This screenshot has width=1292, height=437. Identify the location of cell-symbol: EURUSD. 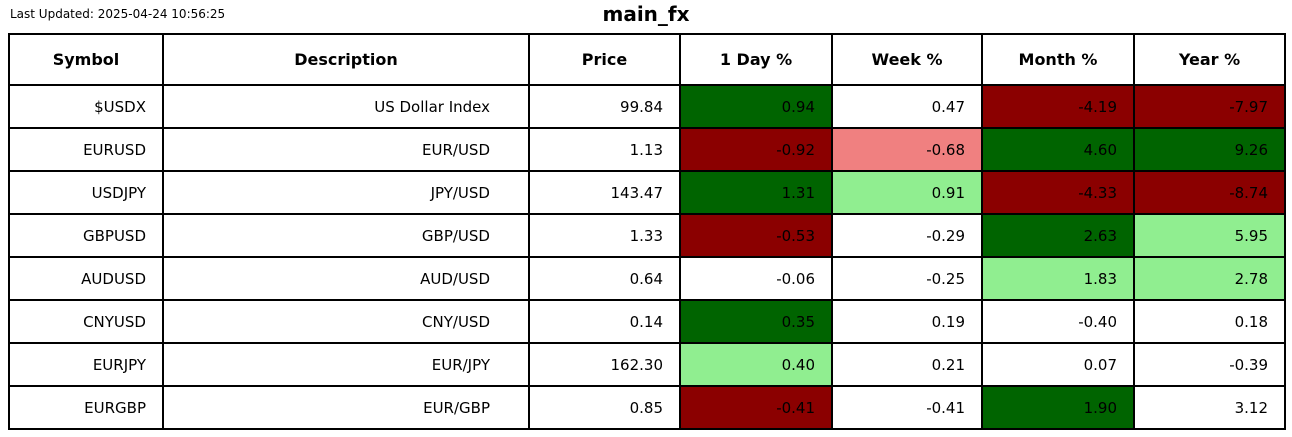
(86, 149).